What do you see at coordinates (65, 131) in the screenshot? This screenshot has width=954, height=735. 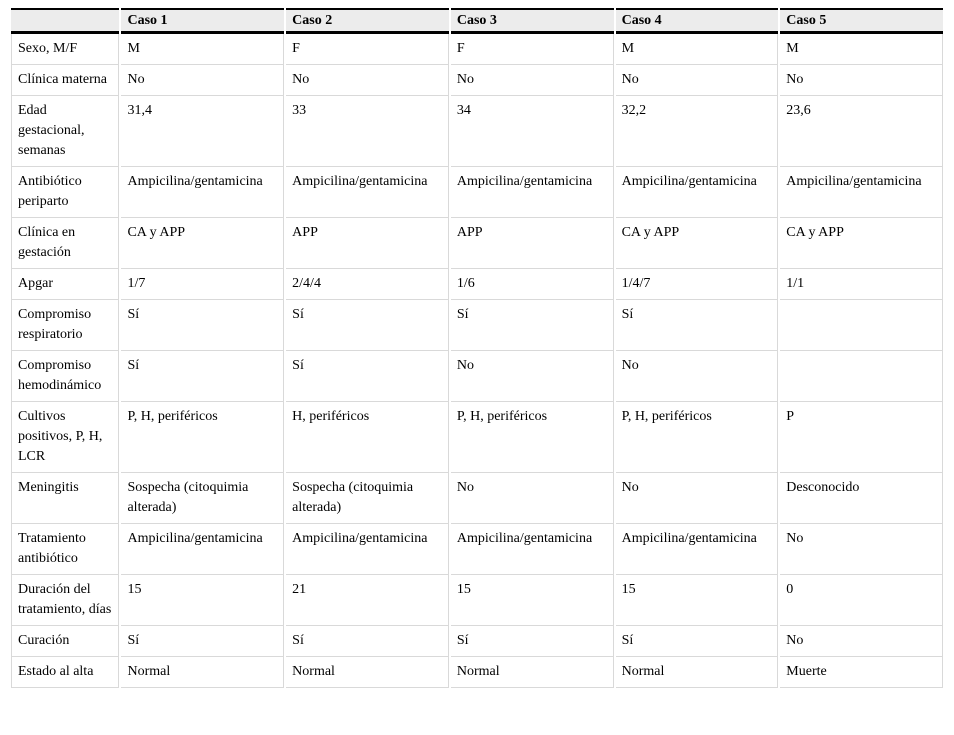 I see `row-label: Edad gestacional, semanas` at bounding box center [65, 131].